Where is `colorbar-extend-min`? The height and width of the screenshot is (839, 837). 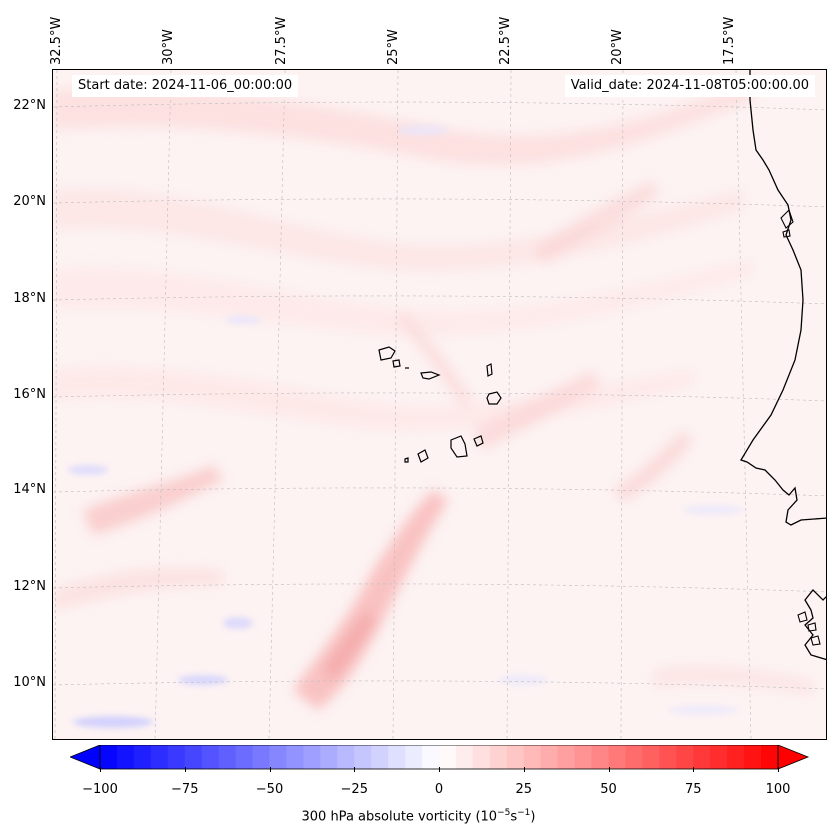 colorbar-extend-min is located at coordinates (85, 757).